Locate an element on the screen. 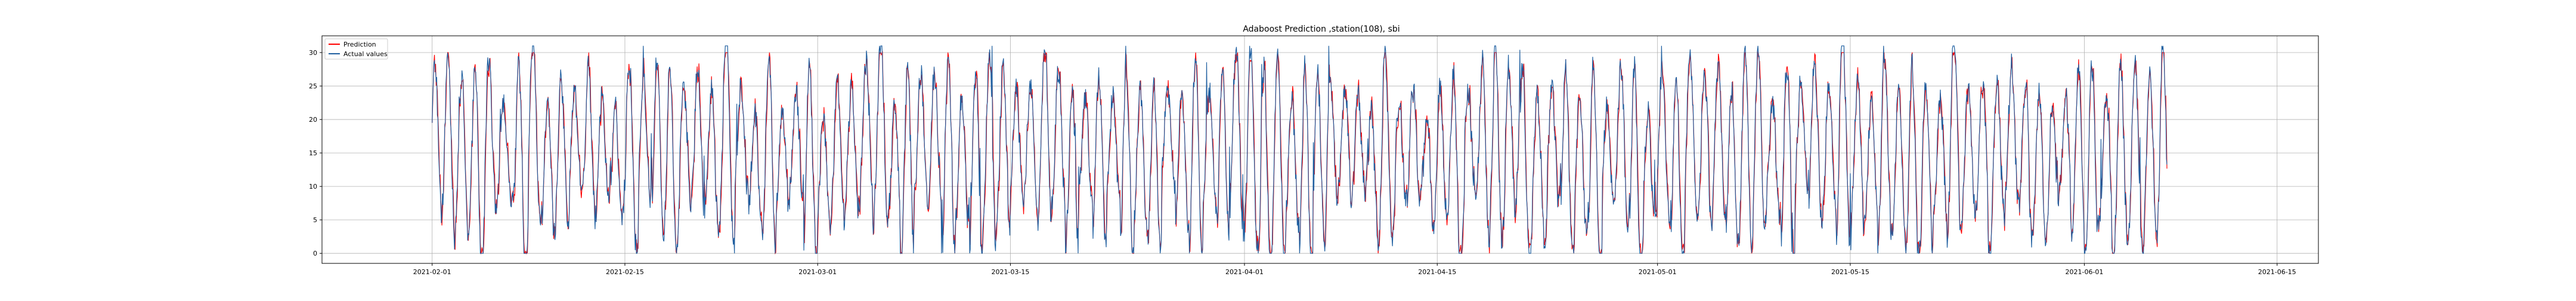  y-tick-label: 5 is located at coordinates (315, 220).